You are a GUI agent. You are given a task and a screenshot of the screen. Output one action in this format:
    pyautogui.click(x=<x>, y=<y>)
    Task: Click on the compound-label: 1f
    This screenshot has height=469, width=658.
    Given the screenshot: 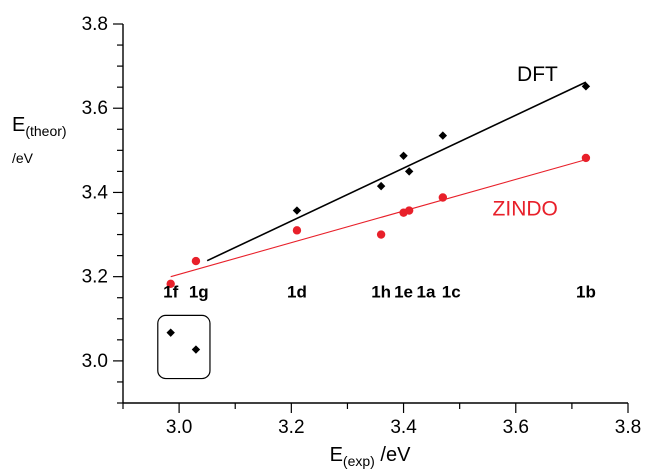 What is the action you would take?
    pyautogui.click(x=170, y=292)
    